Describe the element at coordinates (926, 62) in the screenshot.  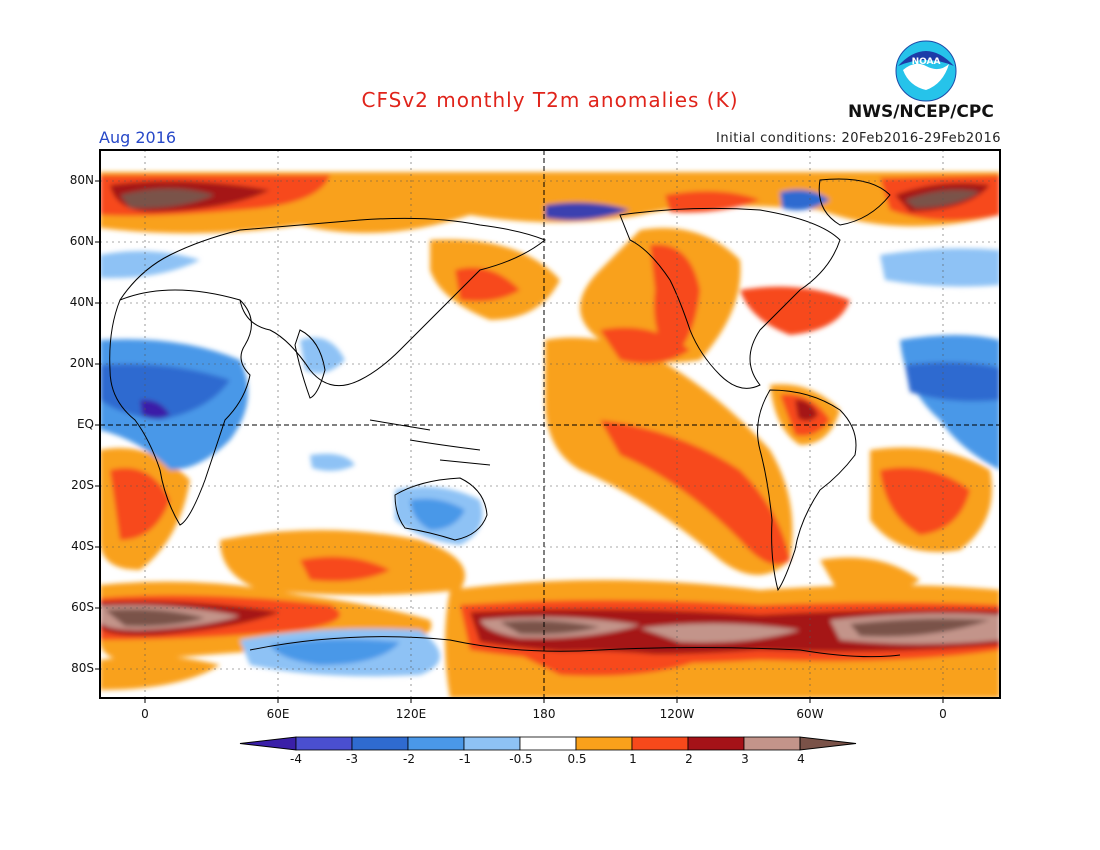
I see `svg-text: NOAA` at that location.